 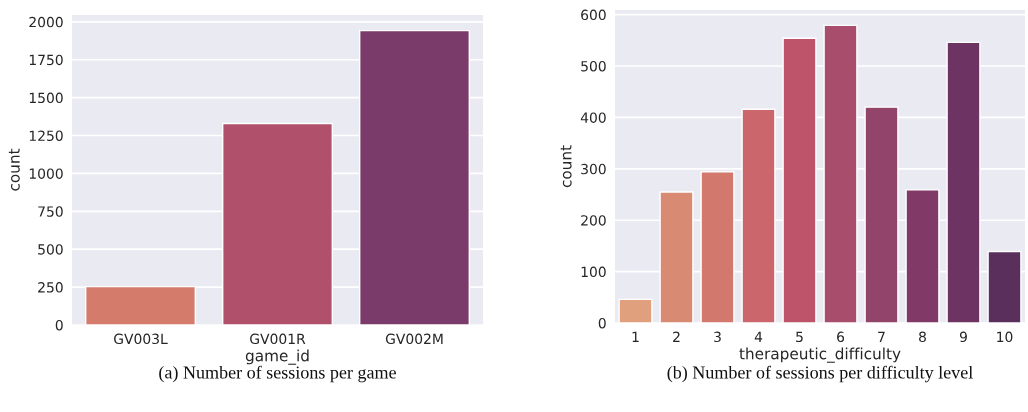 What do you see at coordinates (717, 337) in the screenshot?
I see `x-tick-label: 3` at bounding box center [717, 337].